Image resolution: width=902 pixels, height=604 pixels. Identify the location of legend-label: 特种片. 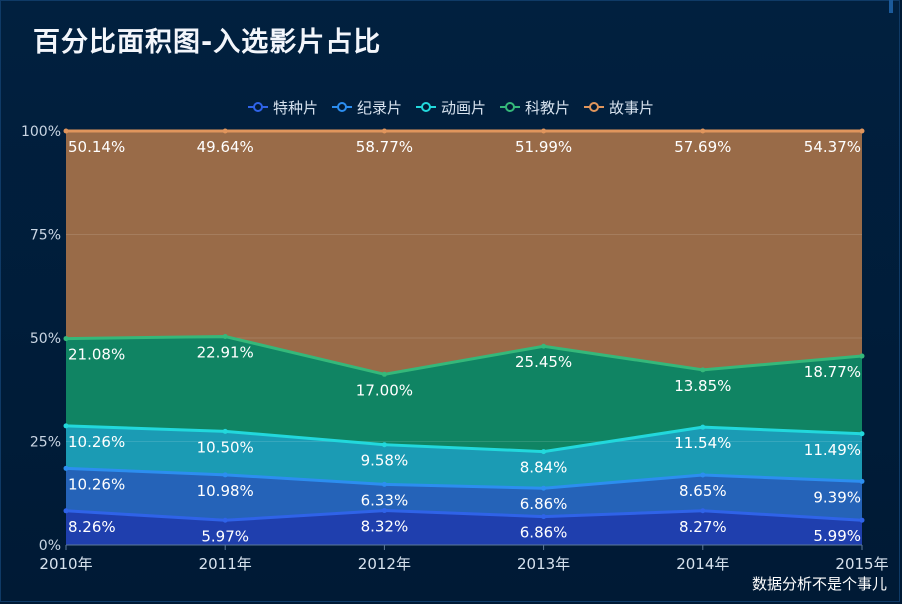
(295, 107).